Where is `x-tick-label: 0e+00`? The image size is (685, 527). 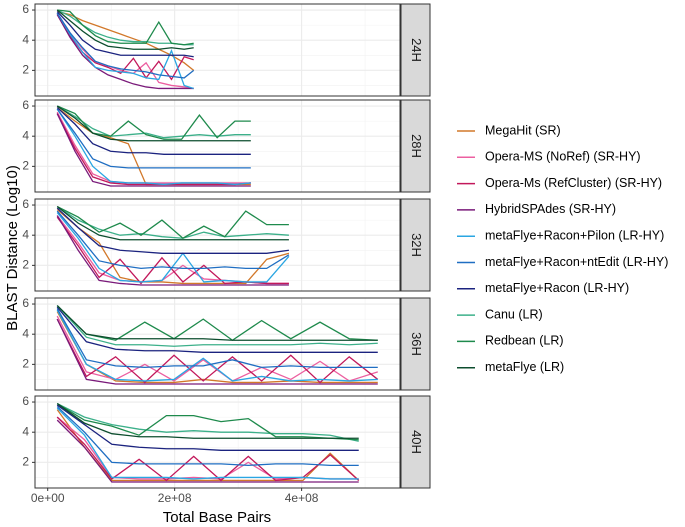 x-tick-label: 0e+00 is located at coordinates (48, 498).